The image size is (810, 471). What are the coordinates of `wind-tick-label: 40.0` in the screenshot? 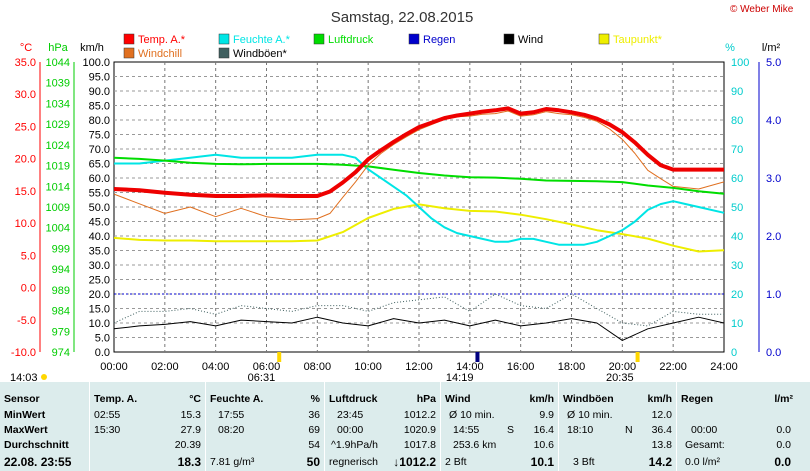 It's located at (99, 237).